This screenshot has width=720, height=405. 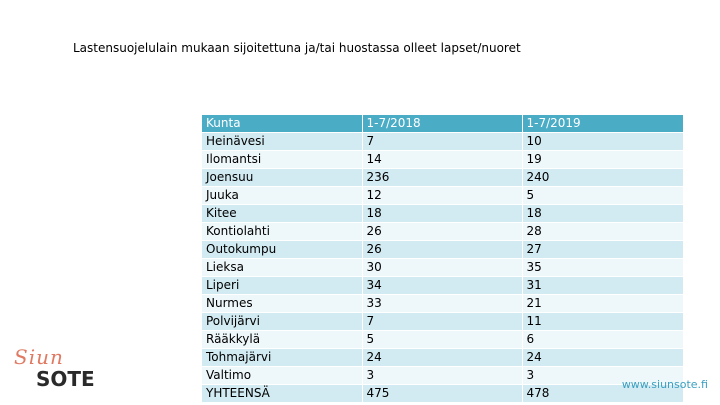 What do you see at coordinates (282, 124) in the screenshot?
I see `header-kunta: Kunta` at bounding box center [282, 124].